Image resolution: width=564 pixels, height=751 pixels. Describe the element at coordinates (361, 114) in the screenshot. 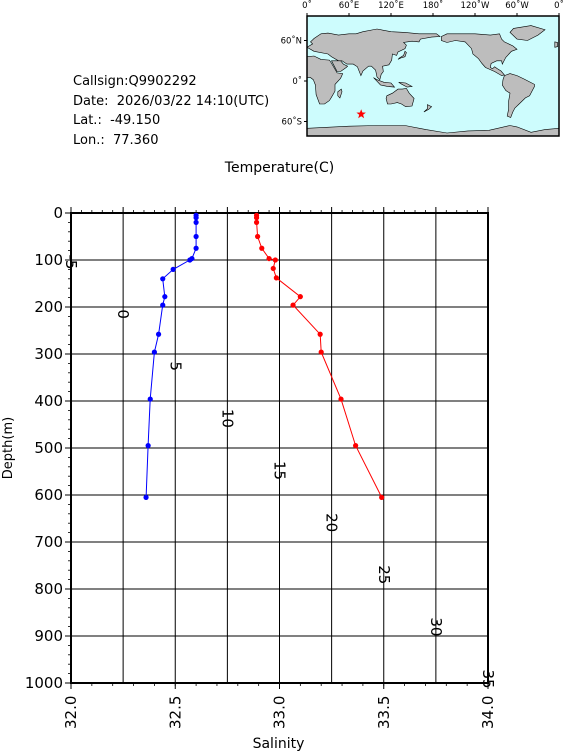

I see `station-marker` at that location.